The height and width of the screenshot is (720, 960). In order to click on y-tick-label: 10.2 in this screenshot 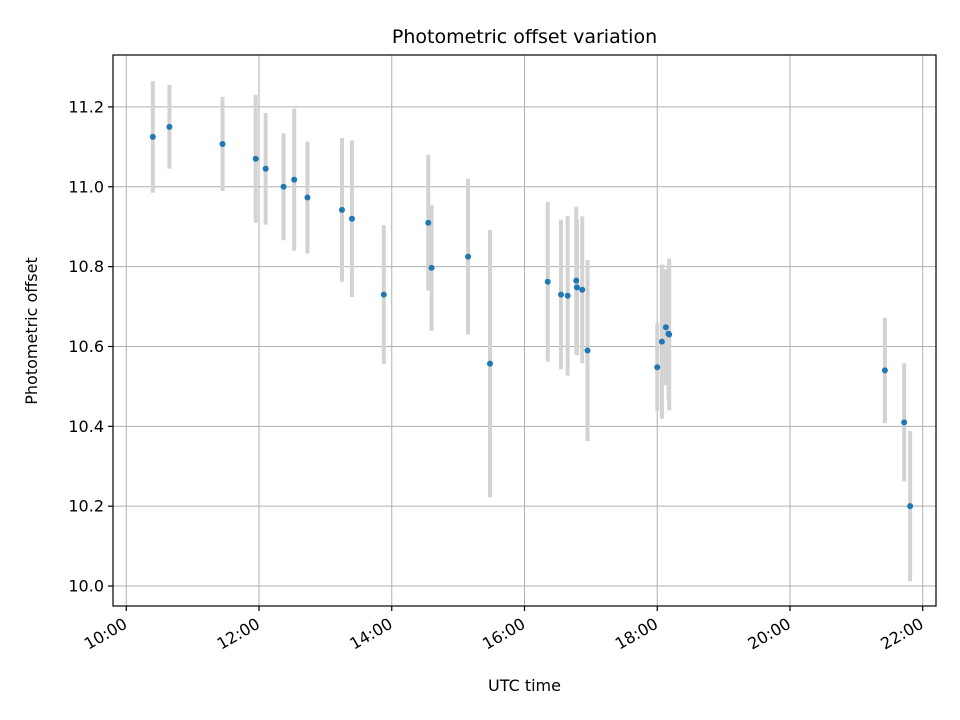, I will do `click(86, 506)`.